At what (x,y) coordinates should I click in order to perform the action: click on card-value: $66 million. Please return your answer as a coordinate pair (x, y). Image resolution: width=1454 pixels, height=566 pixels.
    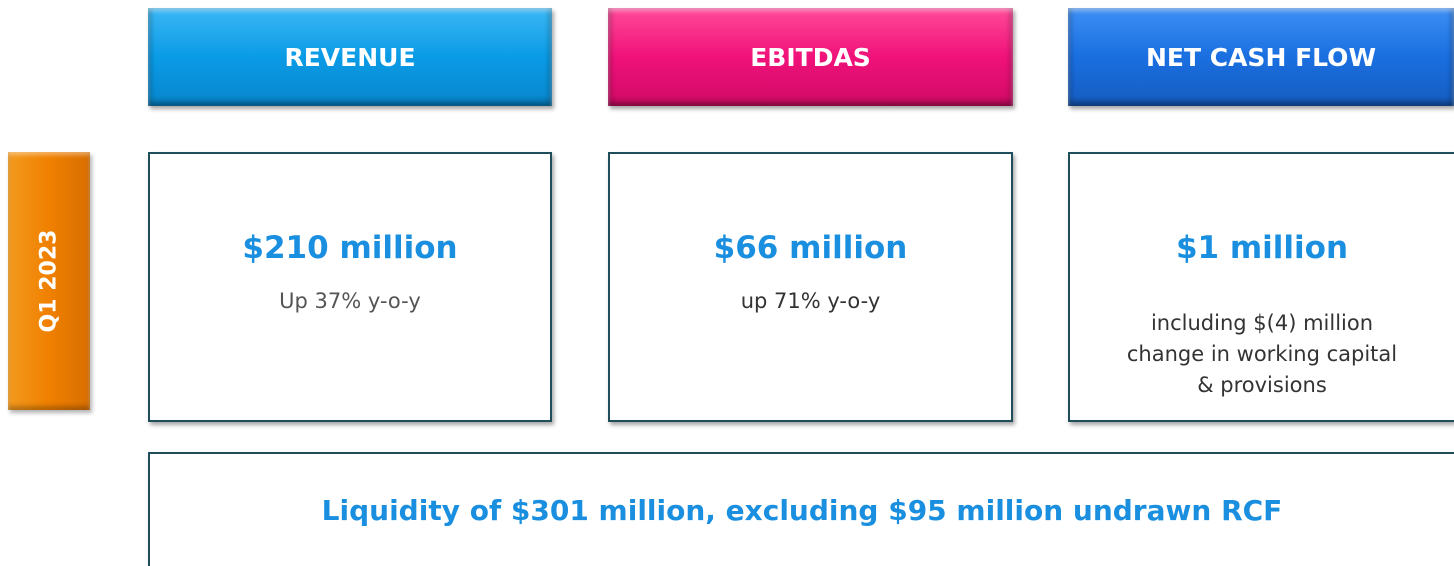
    Looking at the image, I should click on (810, 248).